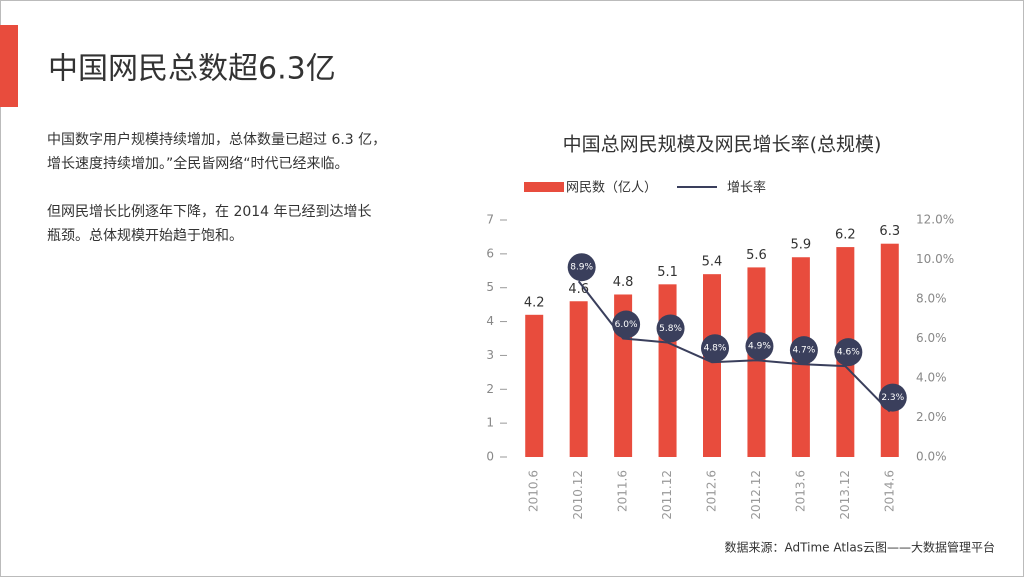 The image size is (1024, 577). I want to click on chart-title: 中国总网民规模及网民增长率(总规模), so click(722, 145).